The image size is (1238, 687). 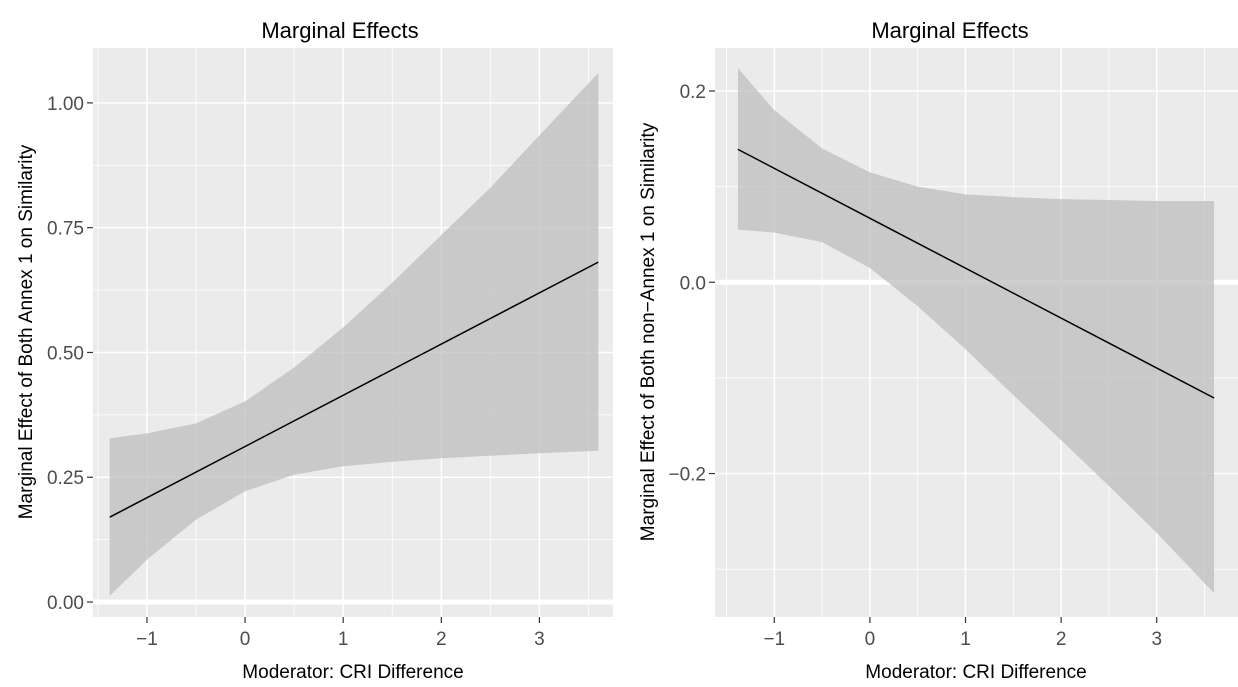 I want to click on right-chart-title: Marginal Effects, so click(x=949, y=30).